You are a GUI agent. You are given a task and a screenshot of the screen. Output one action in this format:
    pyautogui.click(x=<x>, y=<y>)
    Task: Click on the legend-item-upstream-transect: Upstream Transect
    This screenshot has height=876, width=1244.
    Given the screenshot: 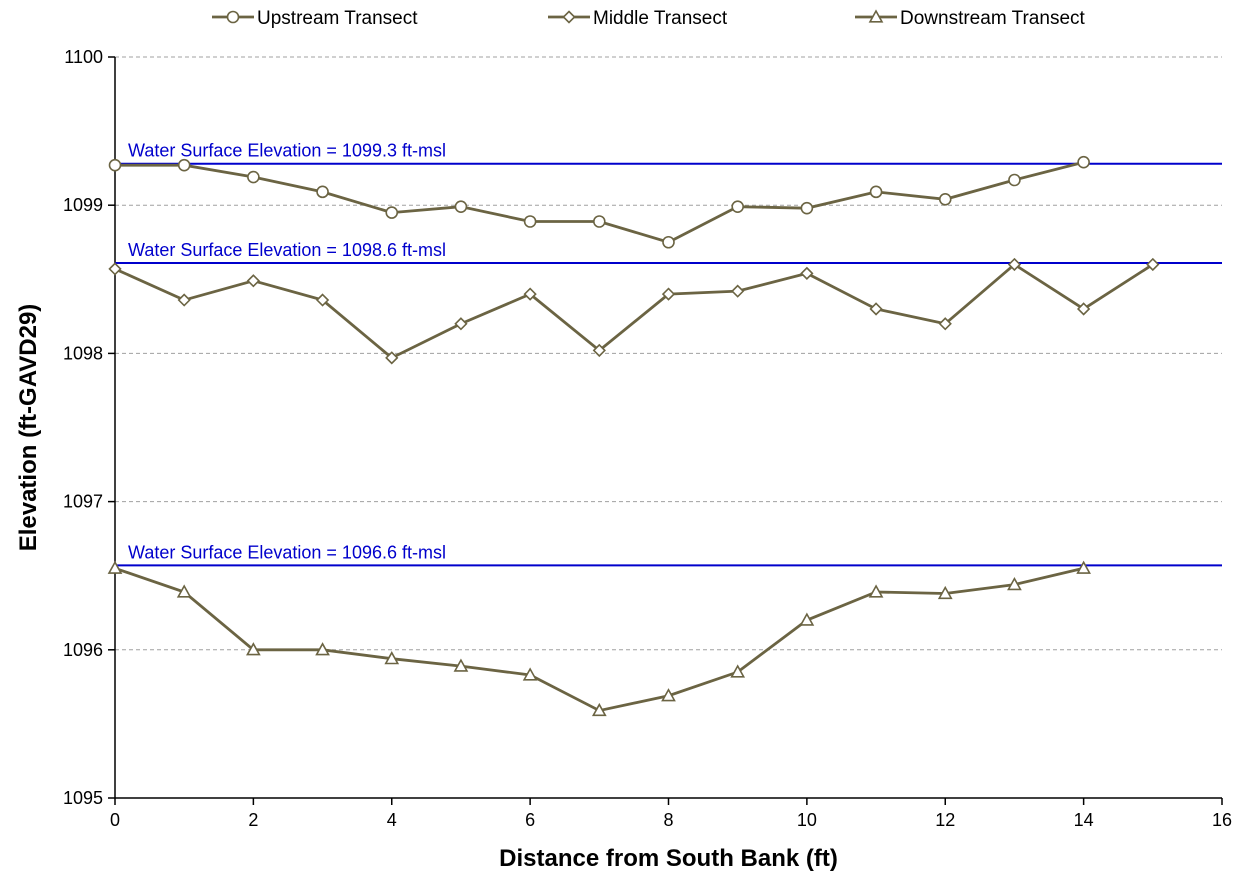 What is the action you would take?
    pyautogui.click(x=315, y=18)
    